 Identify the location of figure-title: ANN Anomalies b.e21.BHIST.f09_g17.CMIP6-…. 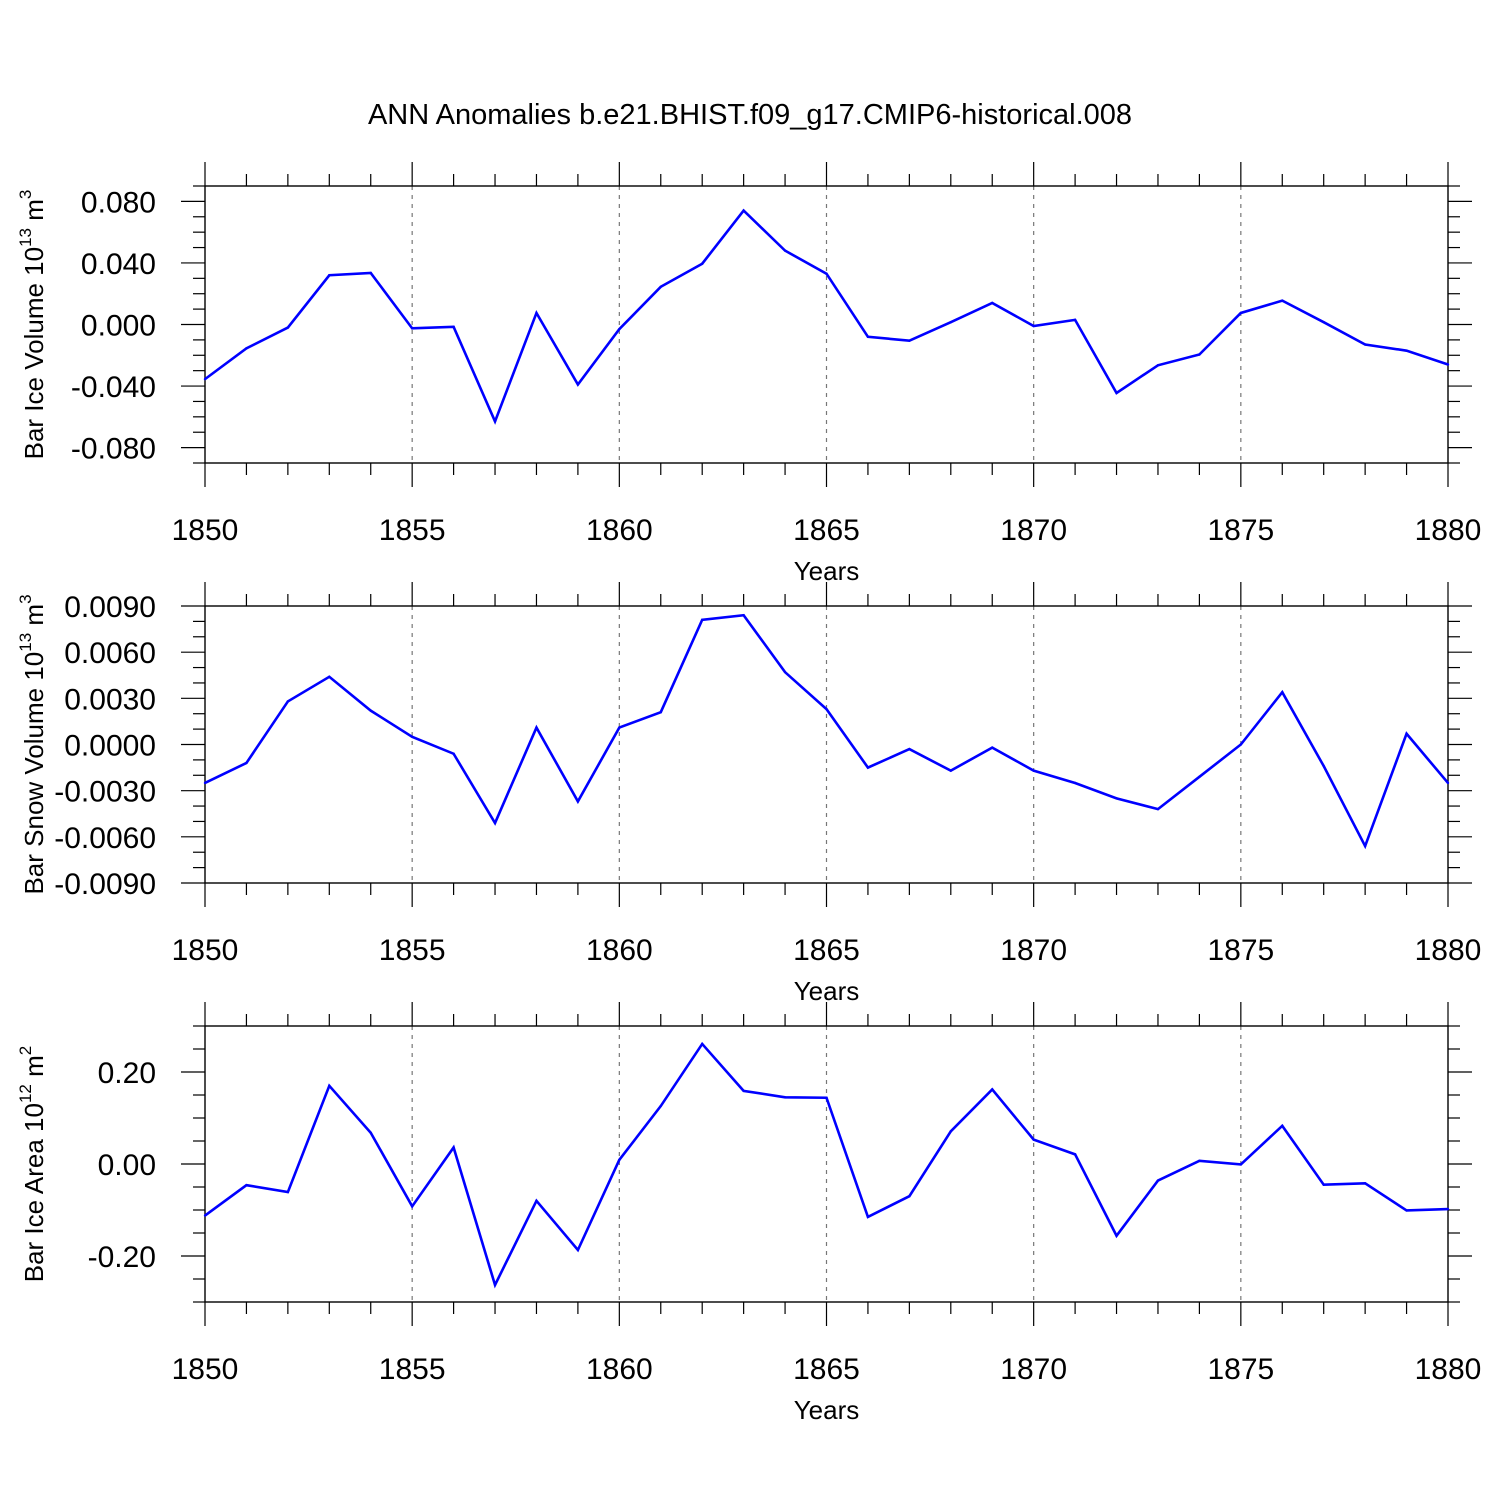
(750, 115).